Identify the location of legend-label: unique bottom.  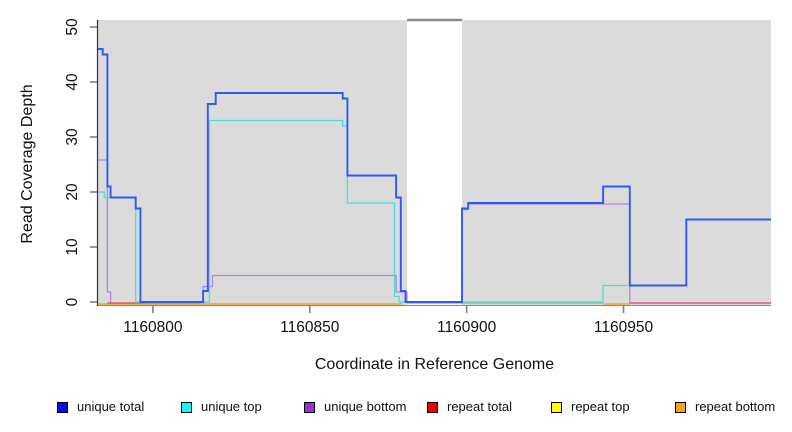
(365, 406).